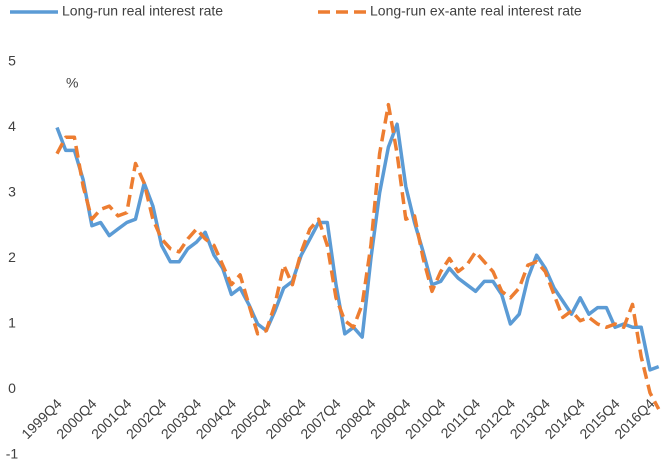  Describe the element at coordinates (12, 323) in the screenshot. I see `y-tick-label: 1` at that location.